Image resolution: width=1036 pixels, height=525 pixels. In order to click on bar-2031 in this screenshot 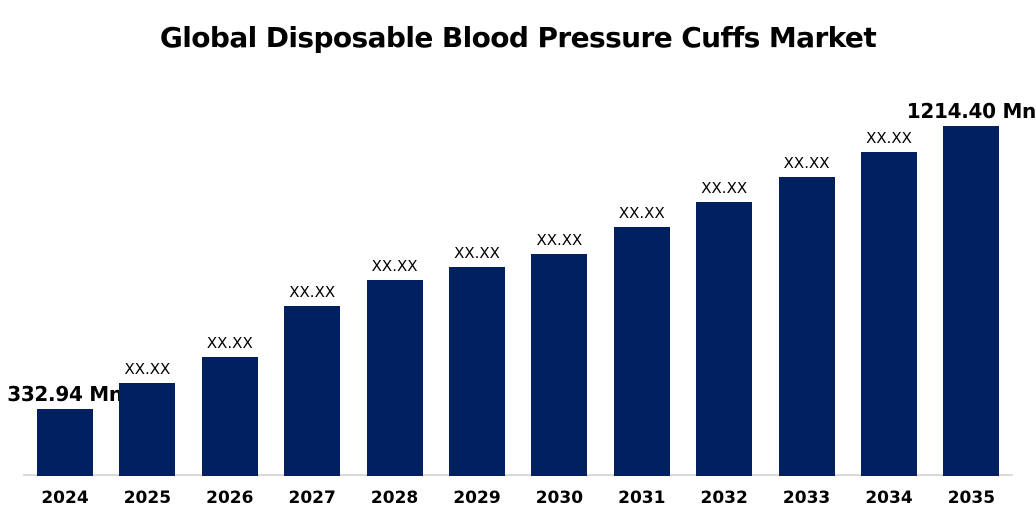, I will do `click(641, 351)`.